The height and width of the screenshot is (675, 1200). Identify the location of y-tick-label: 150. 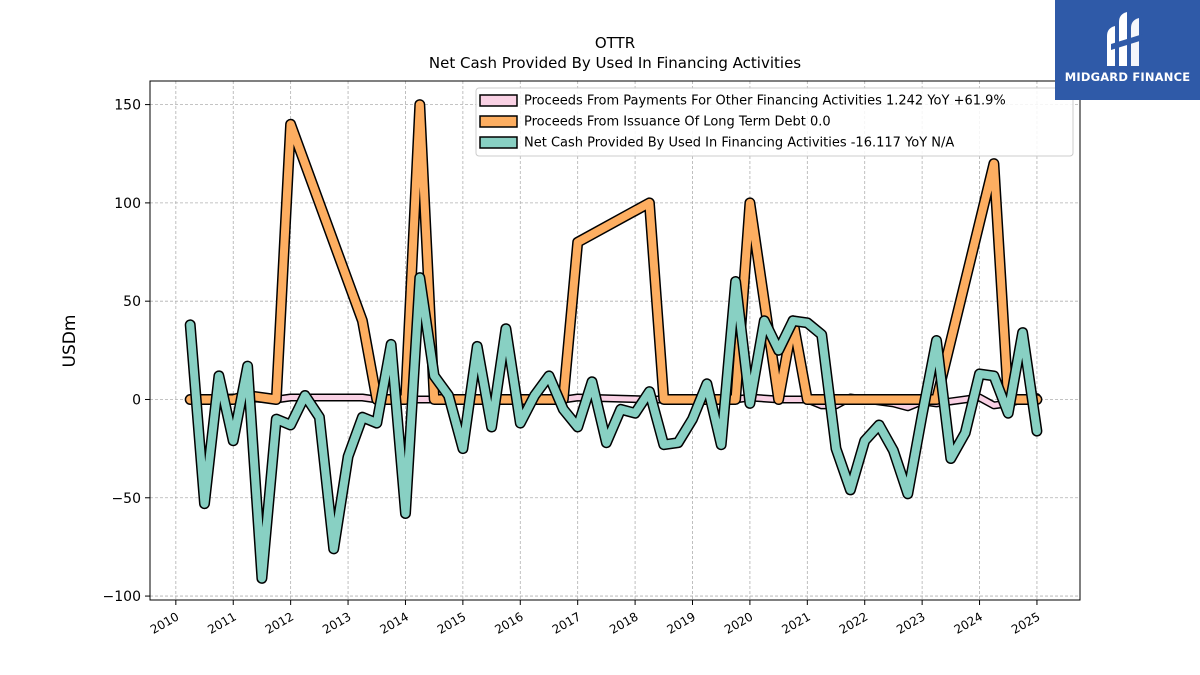
(127, 106).